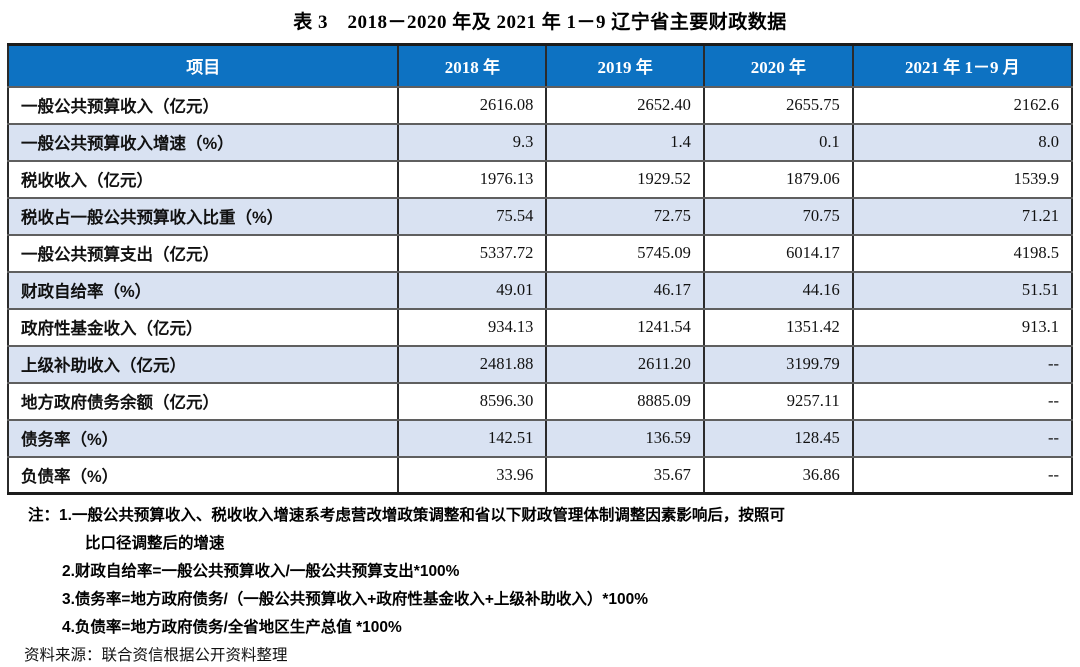  I want to click on cell-value: 0.1, so click(778, 142).